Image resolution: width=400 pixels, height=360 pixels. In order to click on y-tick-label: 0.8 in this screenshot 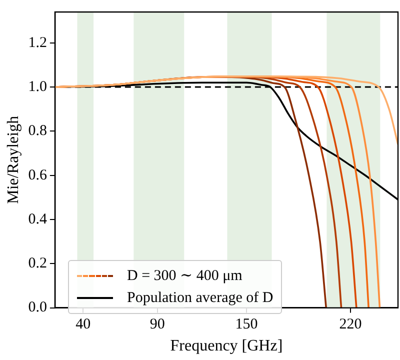, I will do `click(37, 131)`.